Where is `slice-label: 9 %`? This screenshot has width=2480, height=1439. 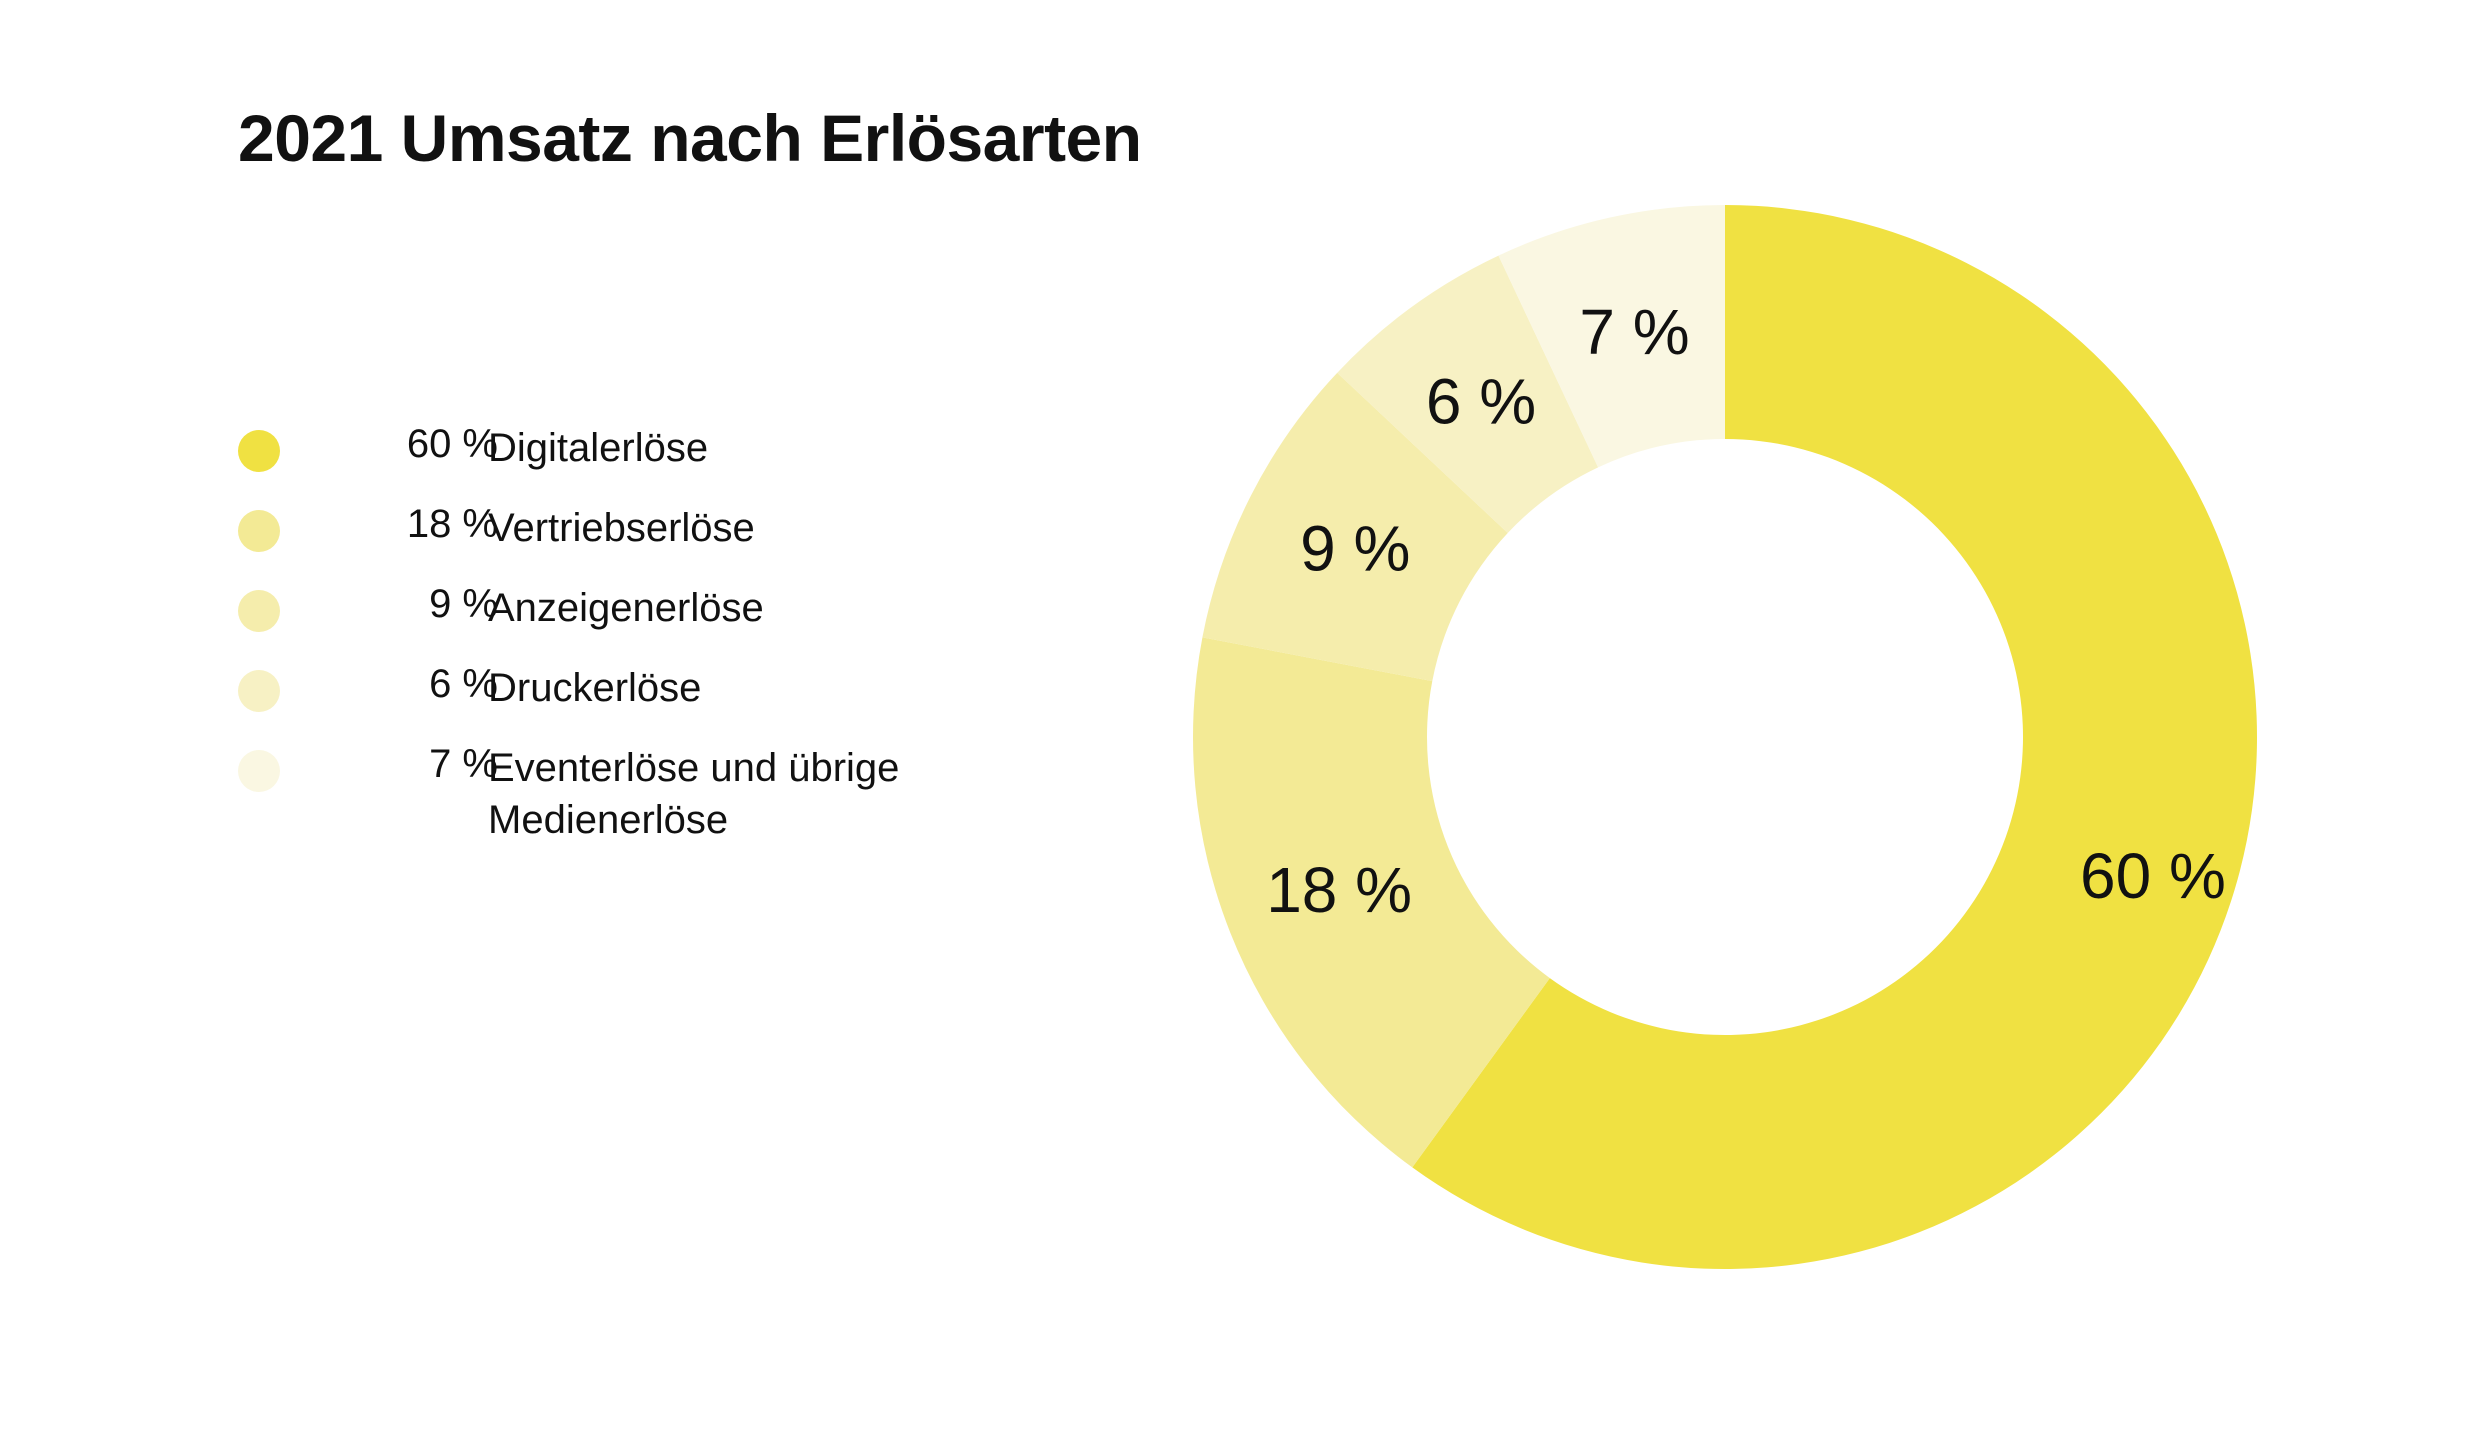 slice-label: 9 % is located at coordinates (1355, 549).